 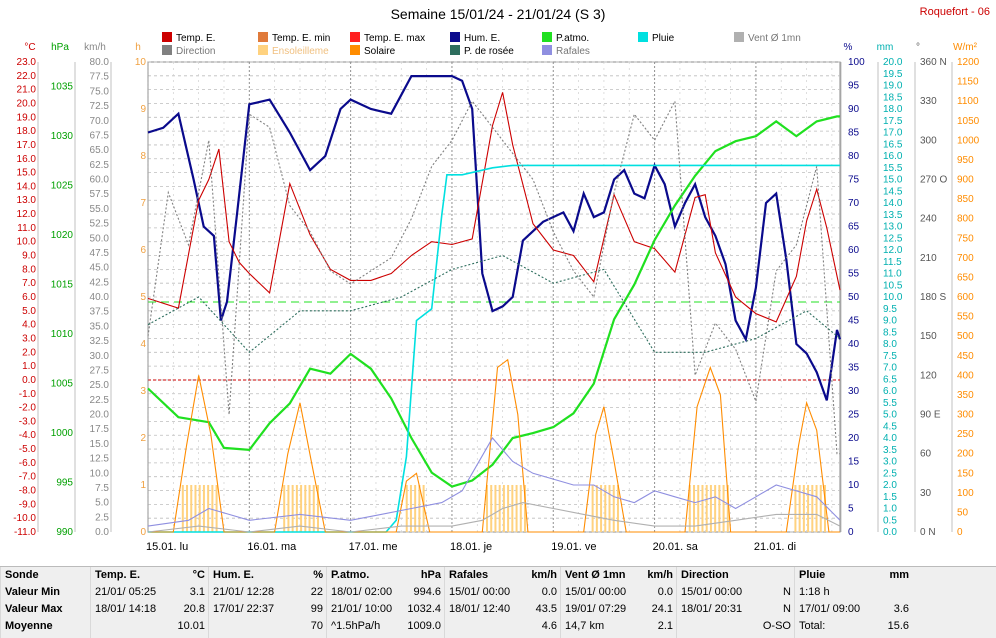 What do you see at coordinates (62, 186) in the screenshot?
I see `tick-label-press: 1025` at bounding box center [62, 186].